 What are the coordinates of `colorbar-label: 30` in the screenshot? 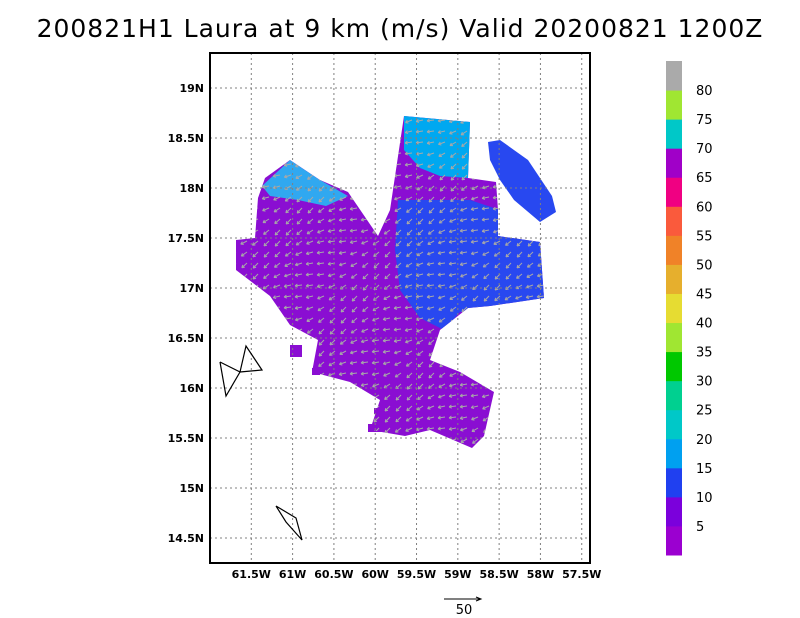 It's located at (704, 382).